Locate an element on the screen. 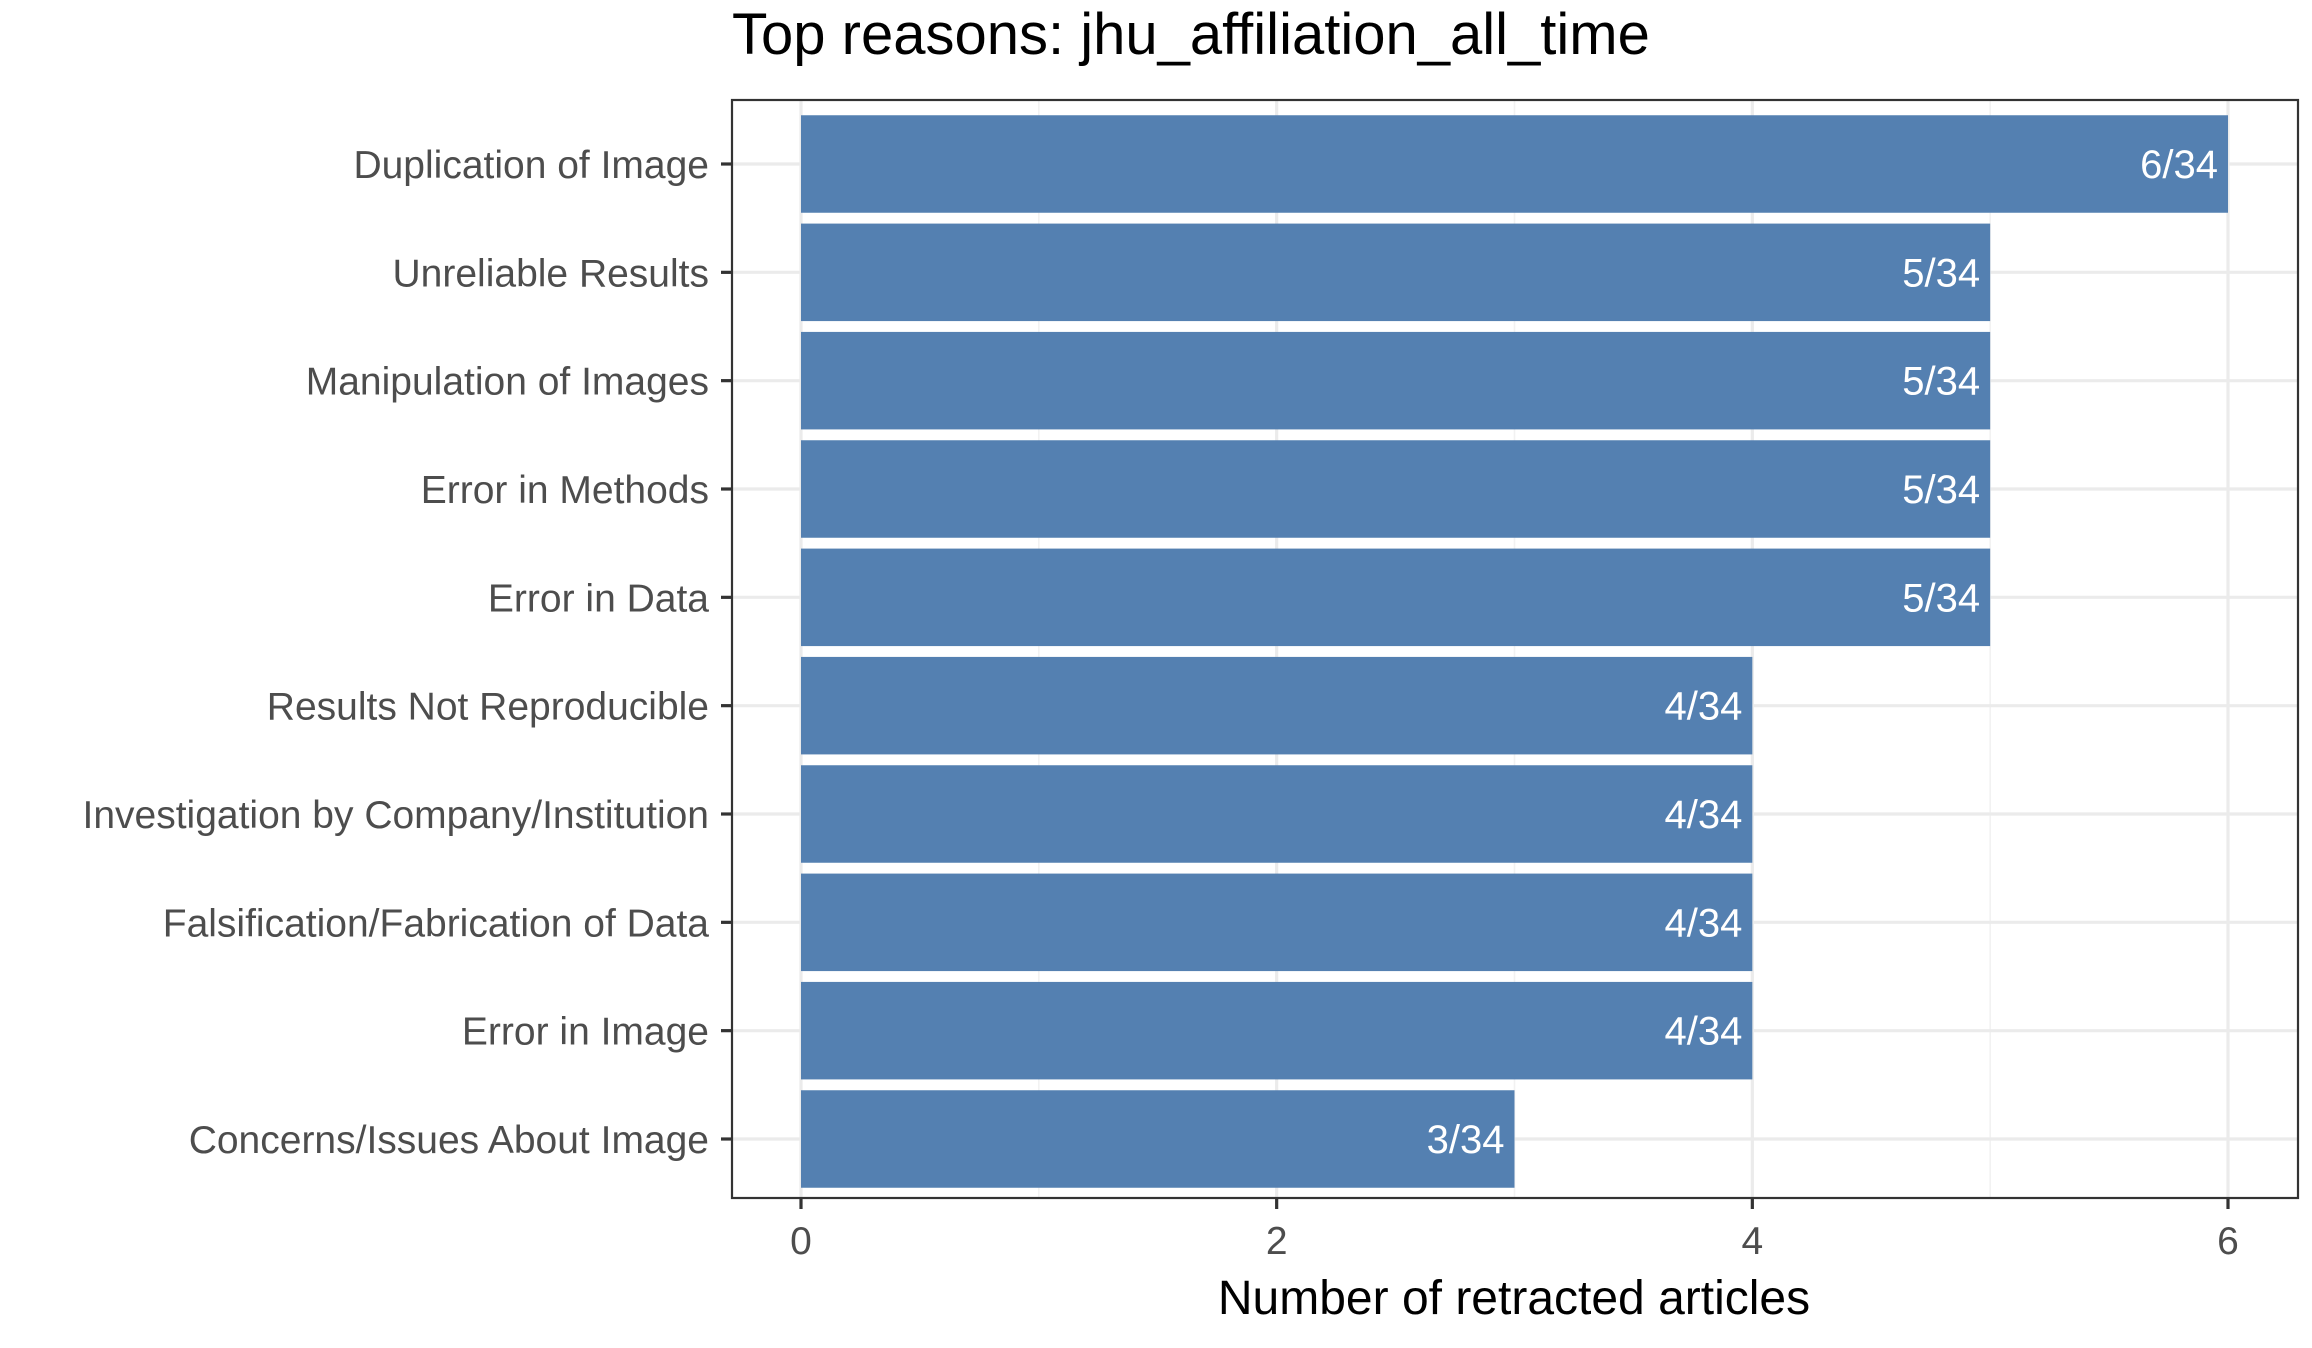 This screenshot has width=2312, height=1348. x-axis: 0 2 4 6 is located at coordinates (1514, 1230).